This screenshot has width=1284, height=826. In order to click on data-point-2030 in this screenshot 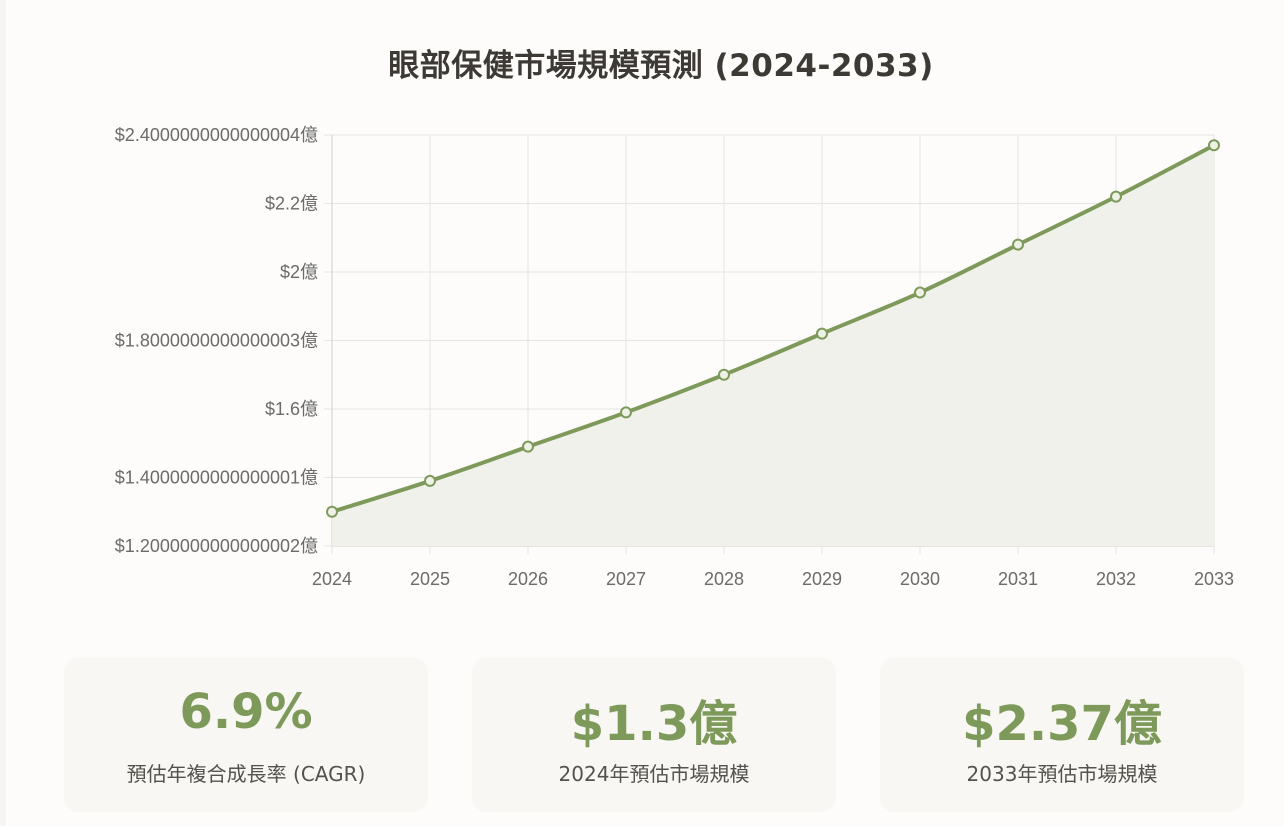, I will do `click(920, 292)`.